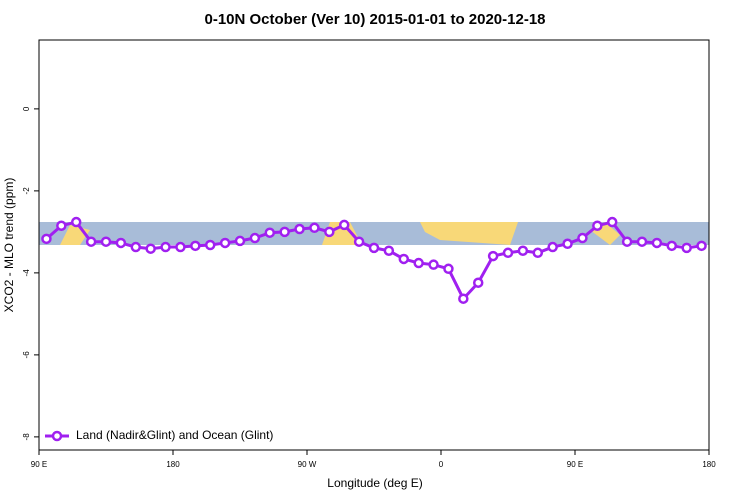  Describe the element at coordinates (26, 191) in the screenshot. I see `y-tick-label: -2` at that location.